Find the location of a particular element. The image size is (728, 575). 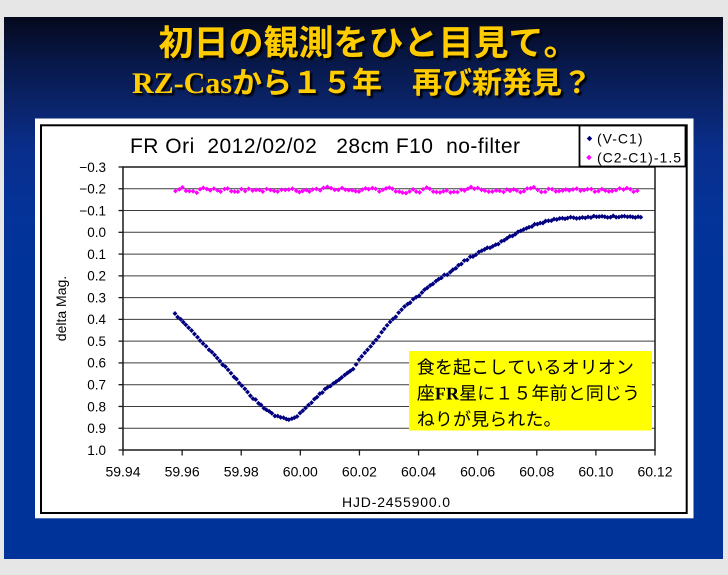

svg-text: 0.3 is located at coordinates (96, 297).